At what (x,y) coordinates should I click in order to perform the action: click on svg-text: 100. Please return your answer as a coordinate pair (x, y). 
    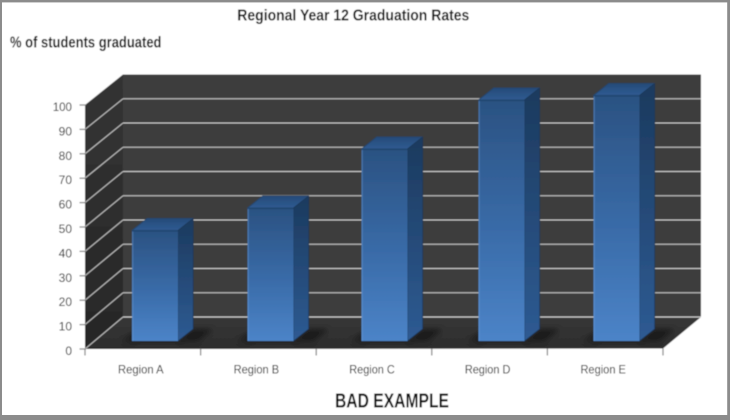
    Looking at the image, I should click on (63, 107).